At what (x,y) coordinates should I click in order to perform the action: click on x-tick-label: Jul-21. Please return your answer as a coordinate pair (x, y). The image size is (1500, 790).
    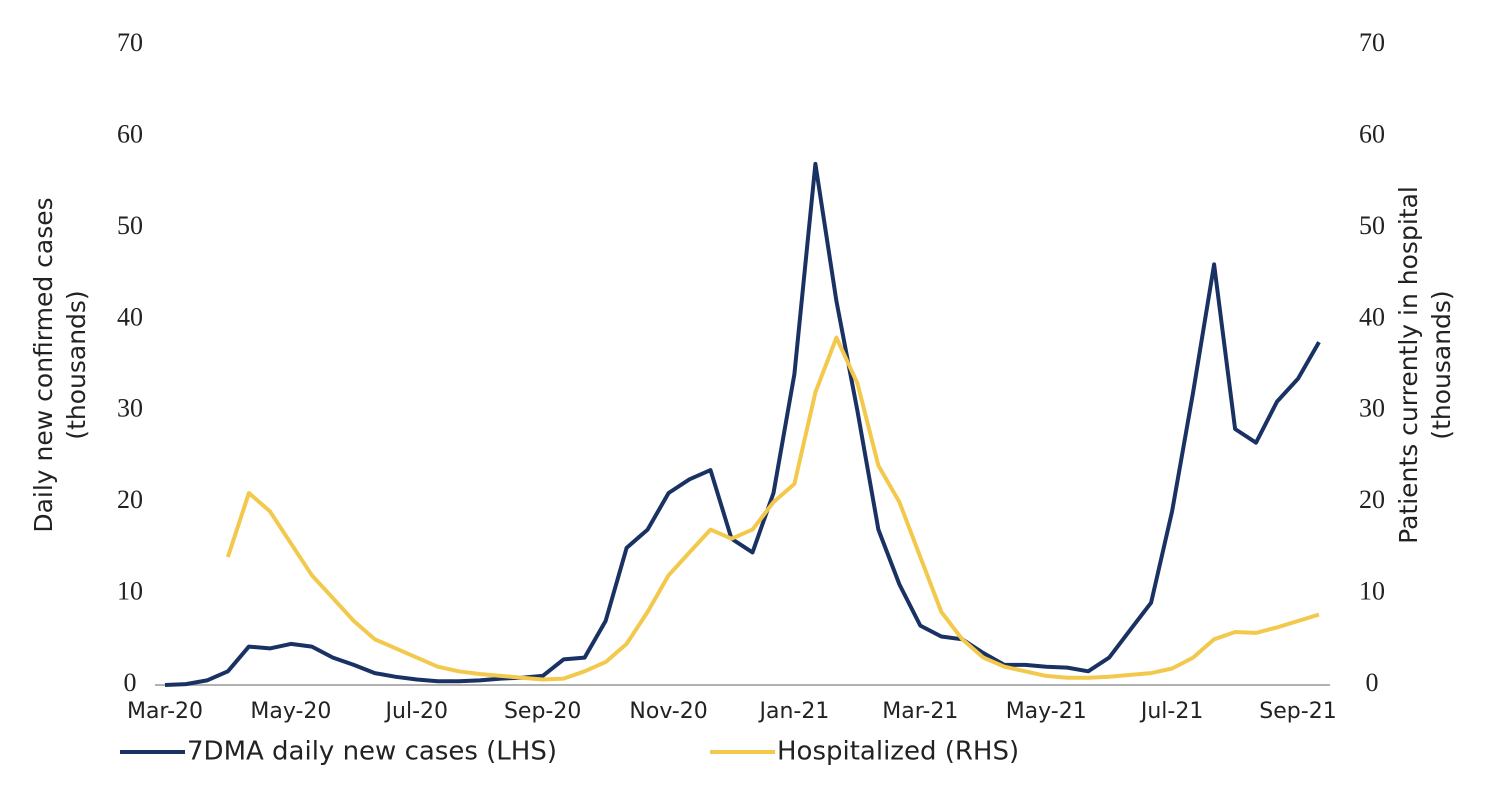
    Looking at the image, I should click on (1171, 711).